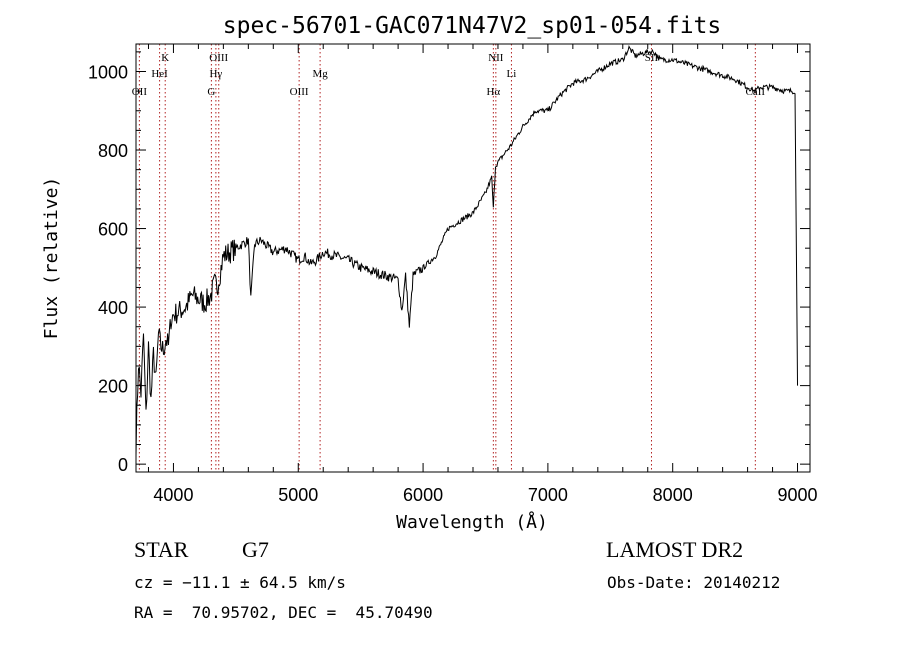 The height and width of the screenshot is (649, 900). Describe the element at coordinates (51, 258) in the screenshot. I see `y-axis-label: Flux (relative)` at that location.